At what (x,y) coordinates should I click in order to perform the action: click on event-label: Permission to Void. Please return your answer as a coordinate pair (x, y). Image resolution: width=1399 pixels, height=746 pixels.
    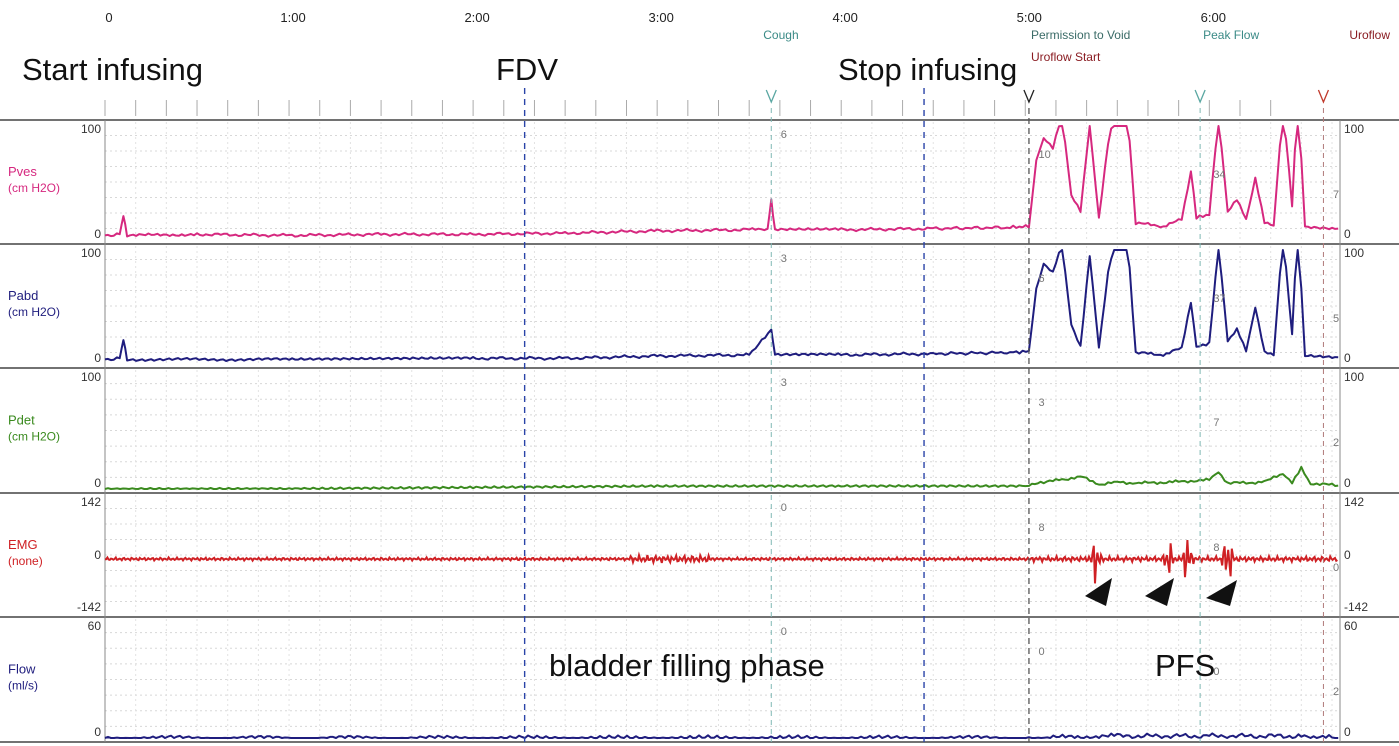
    Looking at the image, I should click on (1080, 35).